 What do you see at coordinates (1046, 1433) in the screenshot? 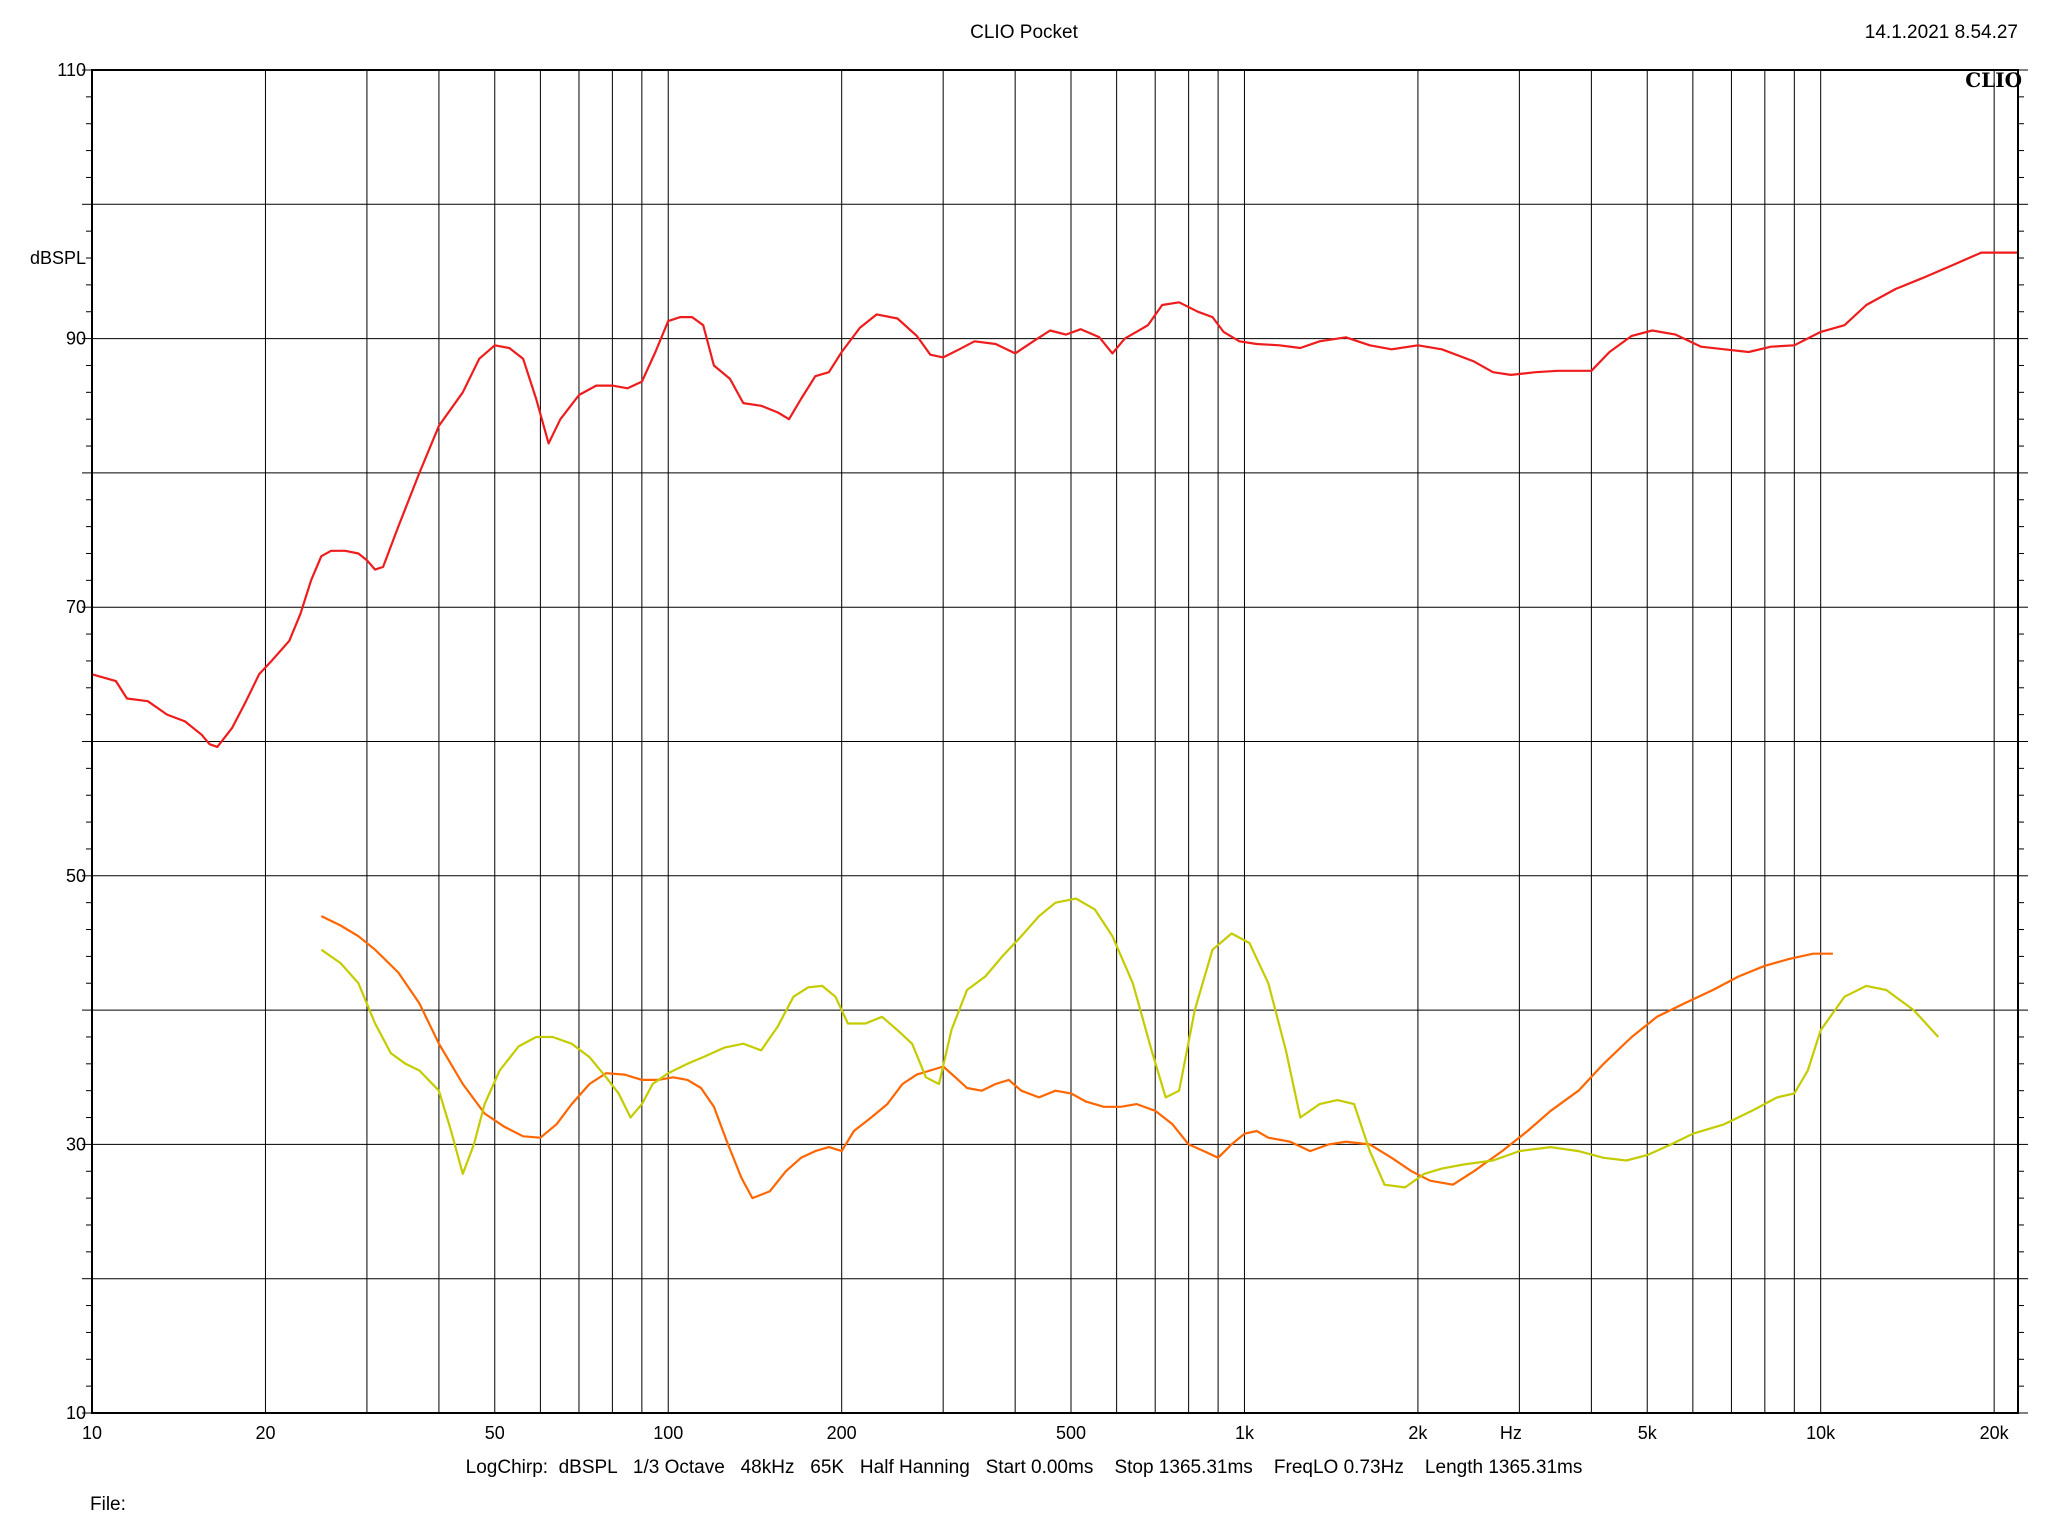
I see `x-tick-labels: 10 20 50 100 200 500 1k 2k 5k 10k 20k` at bounding box center [1046, 1433].